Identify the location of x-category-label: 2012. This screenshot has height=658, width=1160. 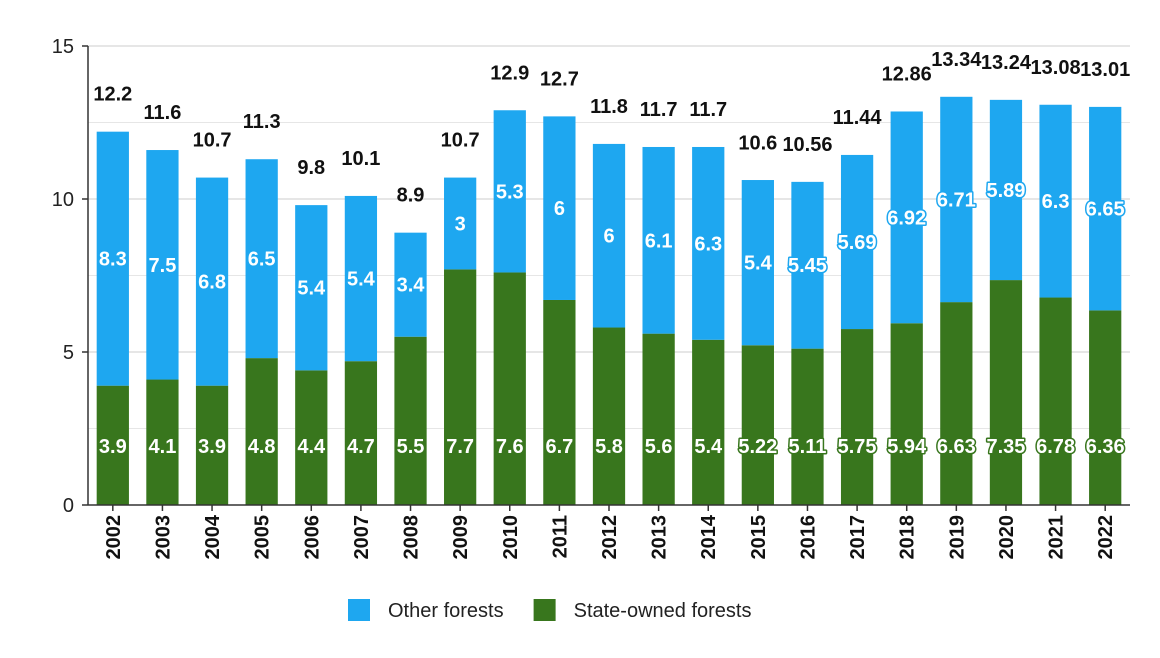
(610, 537).